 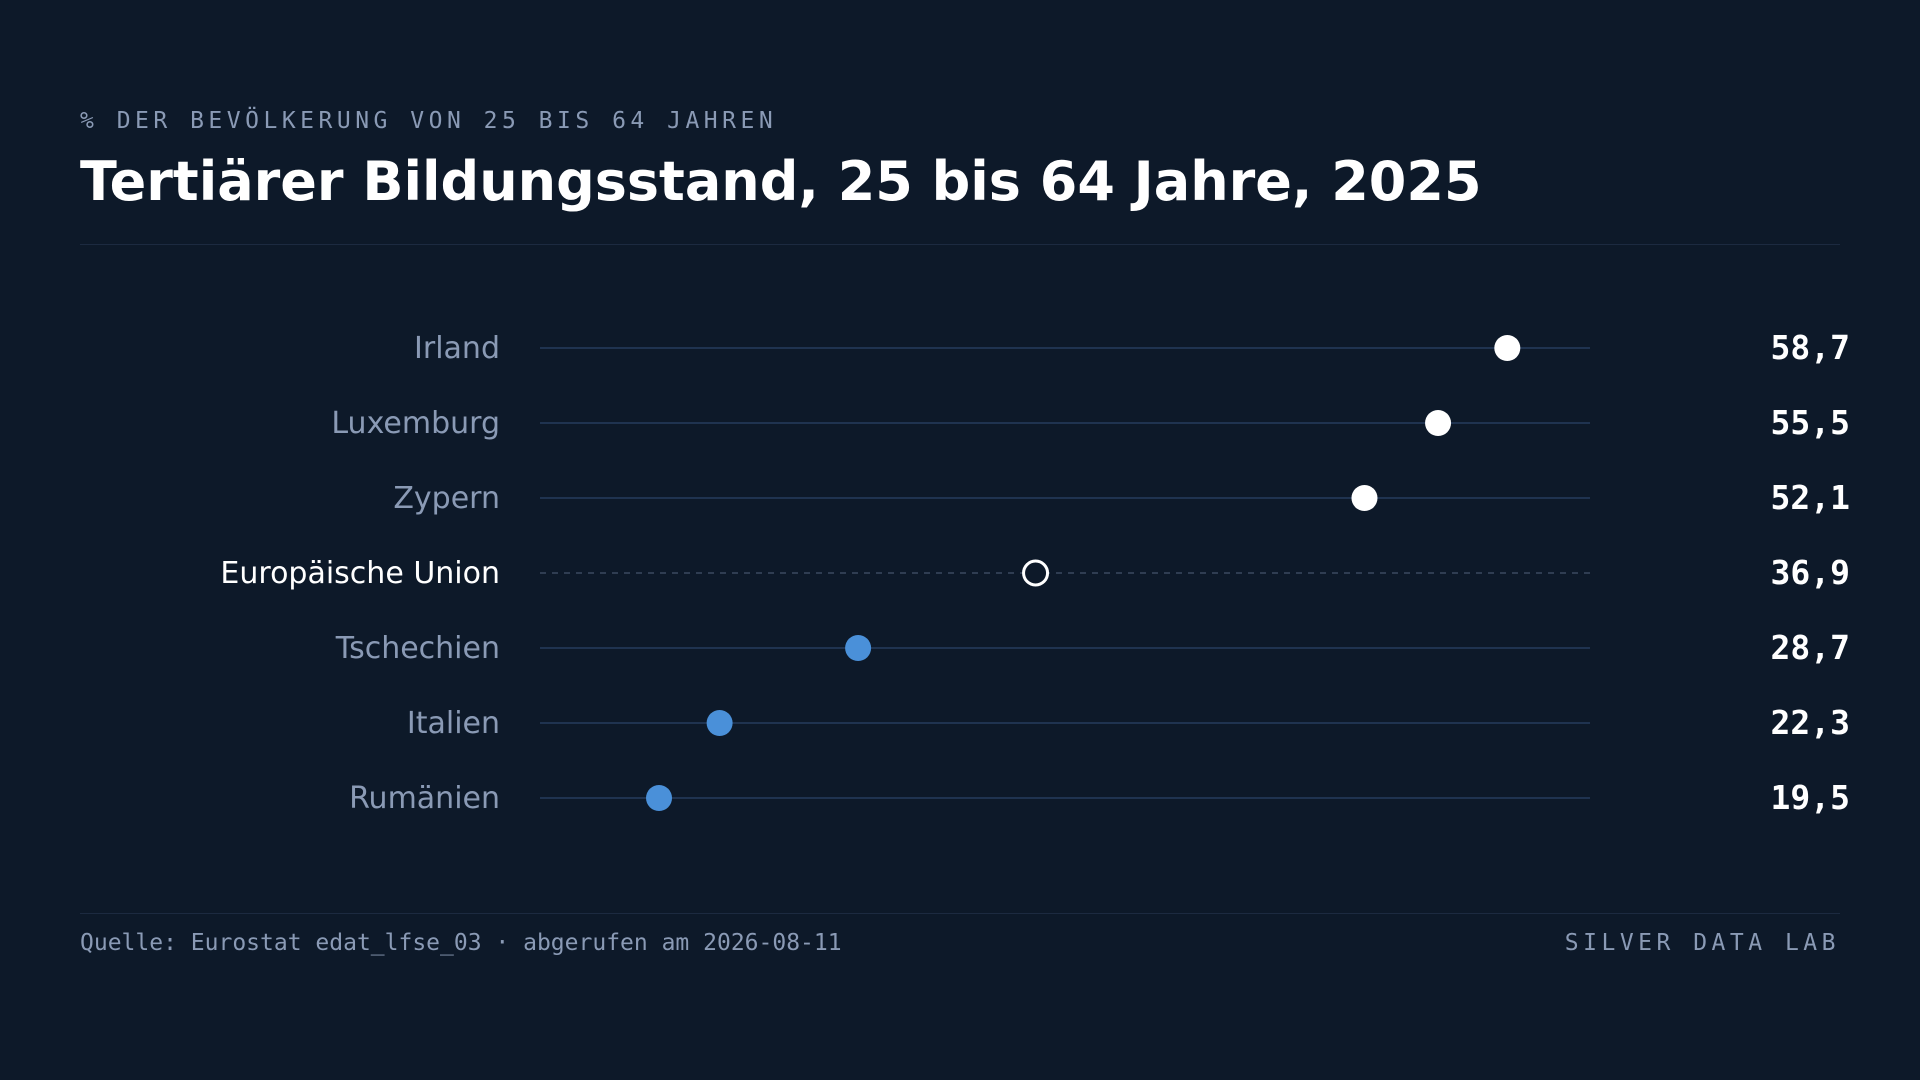 I want to click on brand-label: SILVER DATA LAB, so click(x=1702, y=943).